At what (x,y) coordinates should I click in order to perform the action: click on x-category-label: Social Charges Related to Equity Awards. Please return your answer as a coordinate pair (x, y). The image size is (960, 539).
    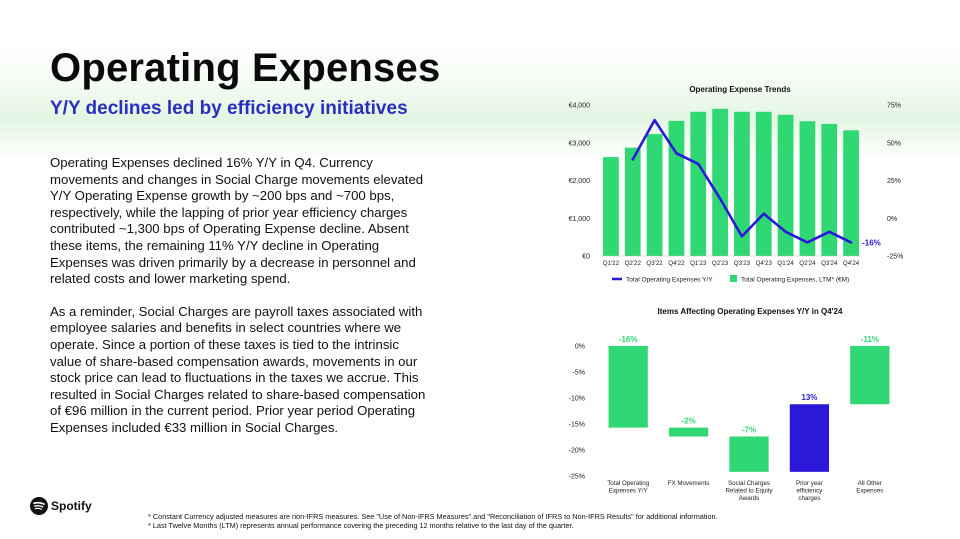
    Looking at the image, I should click on (749, 491).